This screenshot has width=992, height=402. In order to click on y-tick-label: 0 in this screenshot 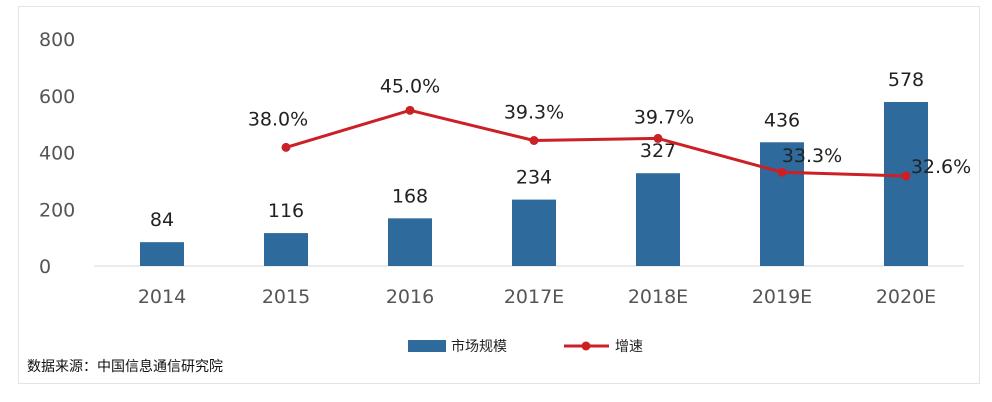, I will do `click(45, 267)`.